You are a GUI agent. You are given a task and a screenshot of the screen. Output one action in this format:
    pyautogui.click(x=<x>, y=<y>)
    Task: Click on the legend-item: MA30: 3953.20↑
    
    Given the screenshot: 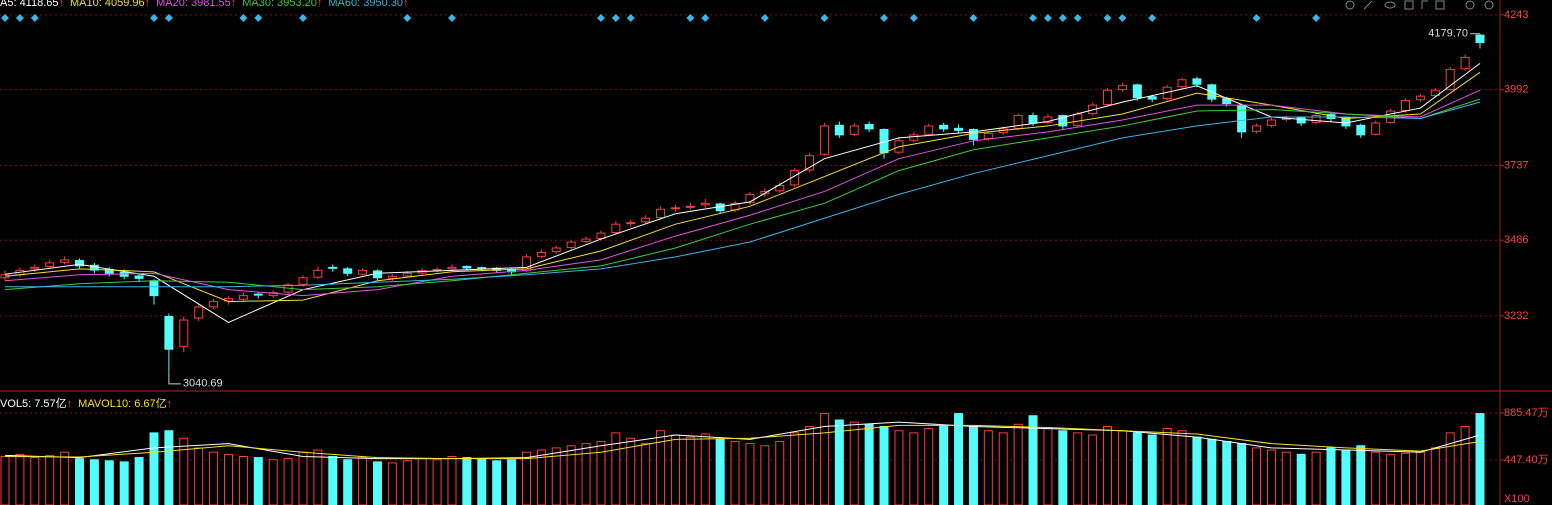 What is the action you would take?
    pyautogui.click(x=282, y=4)
    